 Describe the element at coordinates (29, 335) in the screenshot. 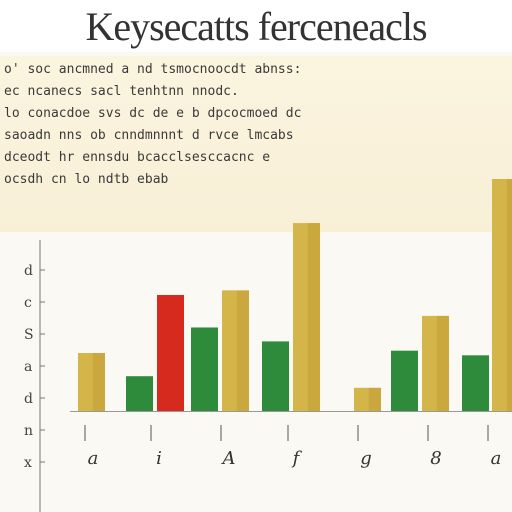

I see `y-tick-label: S` at that location.